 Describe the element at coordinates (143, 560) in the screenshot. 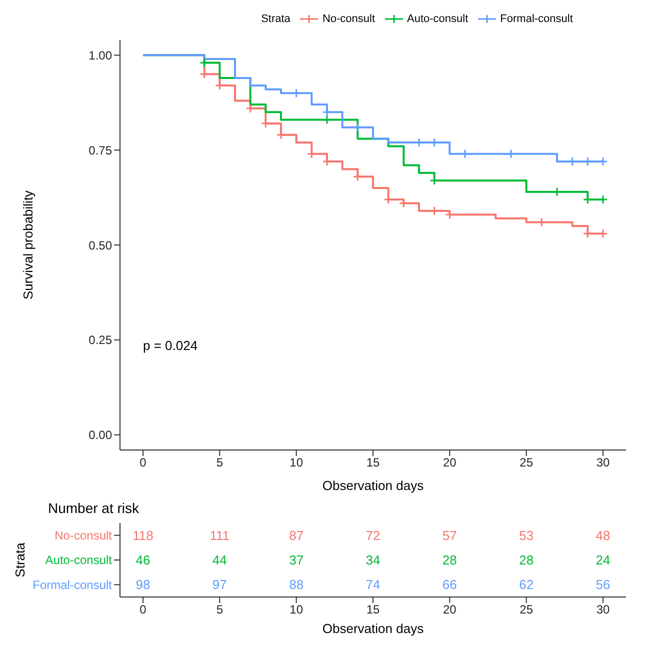

I see `data-label: 46` at that location.